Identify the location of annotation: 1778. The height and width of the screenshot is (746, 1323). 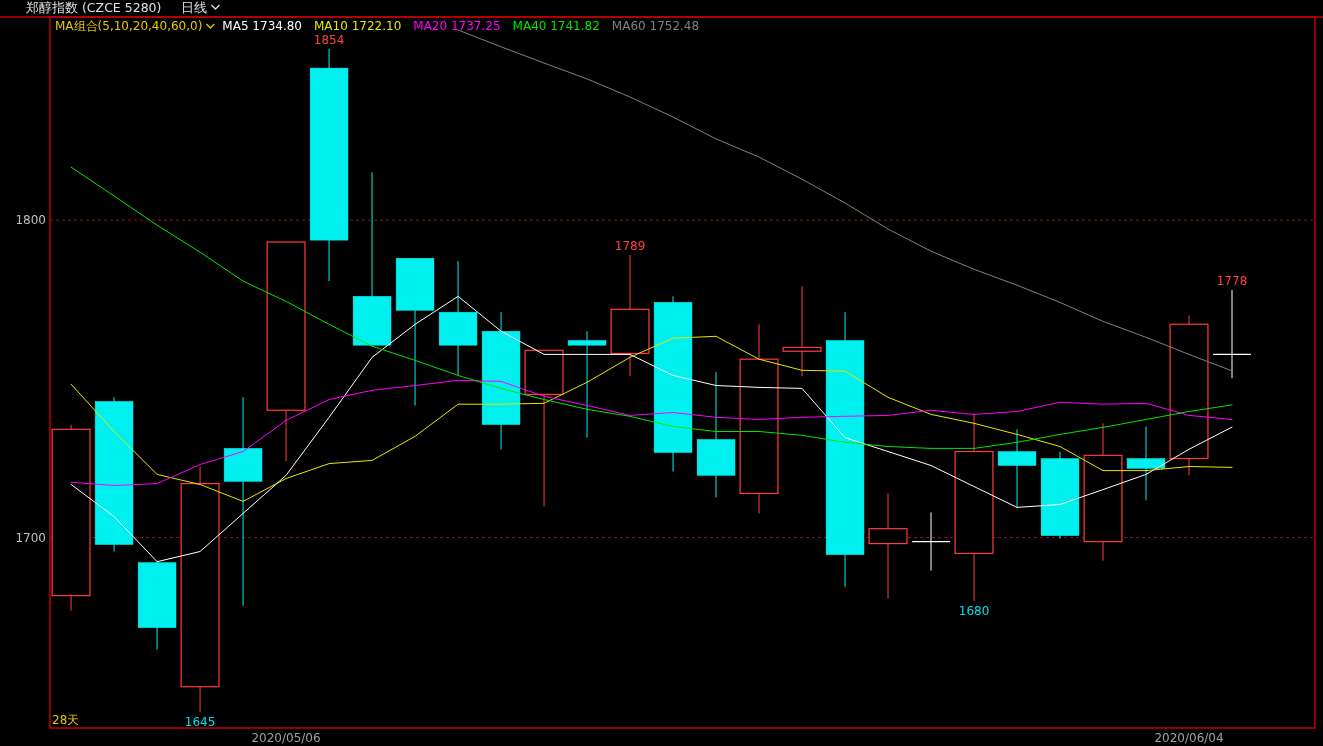
(1232, 280).